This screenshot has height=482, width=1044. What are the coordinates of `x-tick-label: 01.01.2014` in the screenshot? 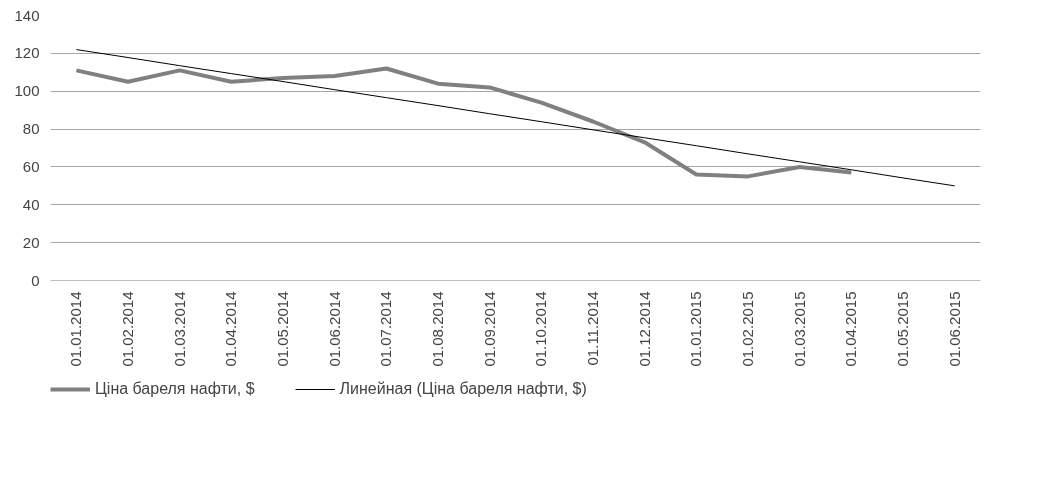 It's located at (76, 329).